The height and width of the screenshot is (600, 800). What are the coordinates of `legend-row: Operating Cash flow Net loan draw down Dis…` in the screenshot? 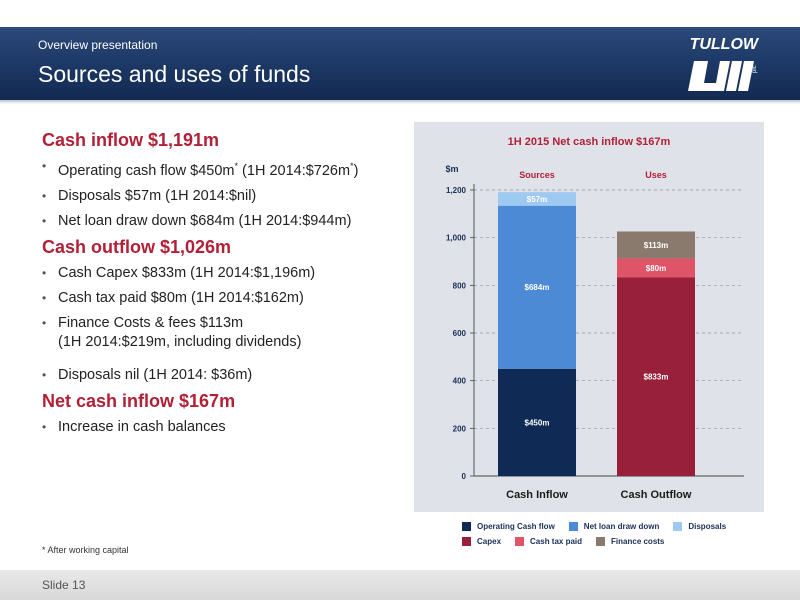 It's located at (612, 526).